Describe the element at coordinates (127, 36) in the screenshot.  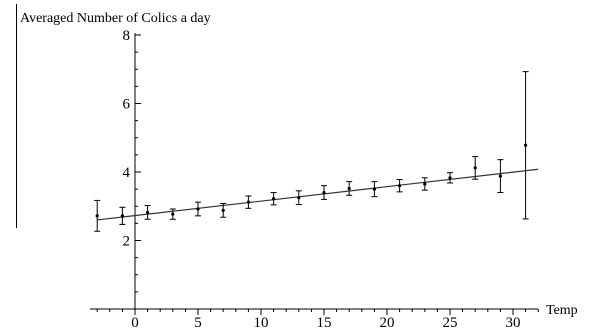
I see `y-tick-label: 8` at that location.